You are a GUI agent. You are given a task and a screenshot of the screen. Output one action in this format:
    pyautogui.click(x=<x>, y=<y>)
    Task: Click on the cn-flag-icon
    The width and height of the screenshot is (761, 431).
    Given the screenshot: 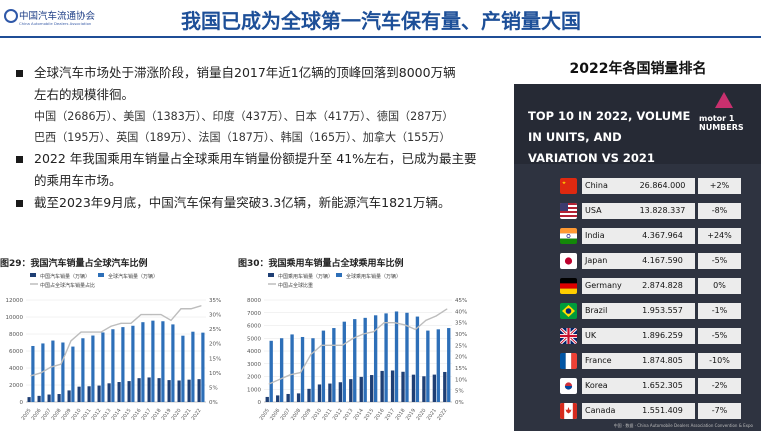 What is the action you would take?
    pyautogui.click(x=568, y=186)
    